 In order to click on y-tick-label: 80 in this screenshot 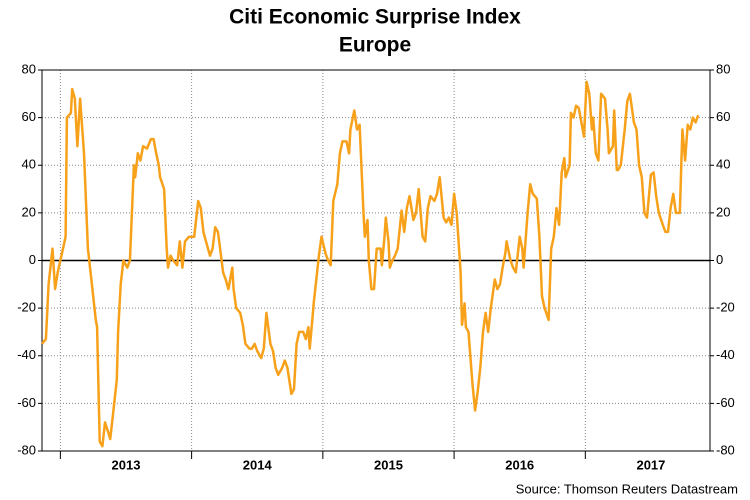, I will do `click(29, 68)`.